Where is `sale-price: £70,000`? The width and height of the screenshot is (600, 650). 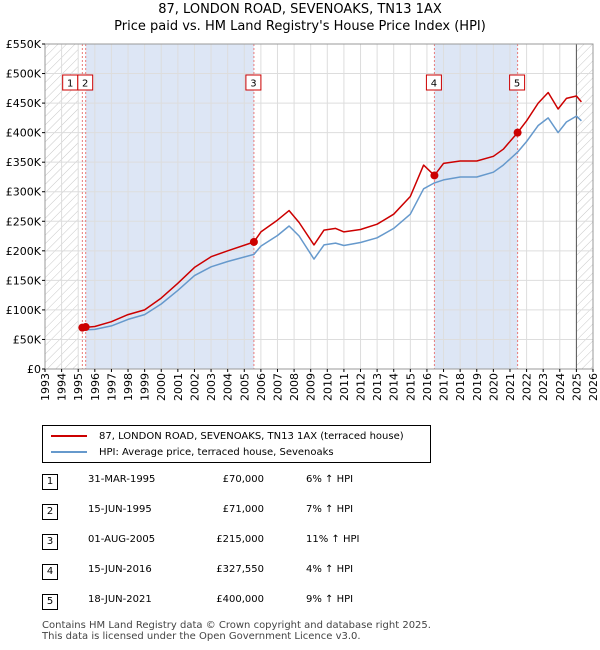
sale-price: £70,000 is located at coordinates (243, 479).